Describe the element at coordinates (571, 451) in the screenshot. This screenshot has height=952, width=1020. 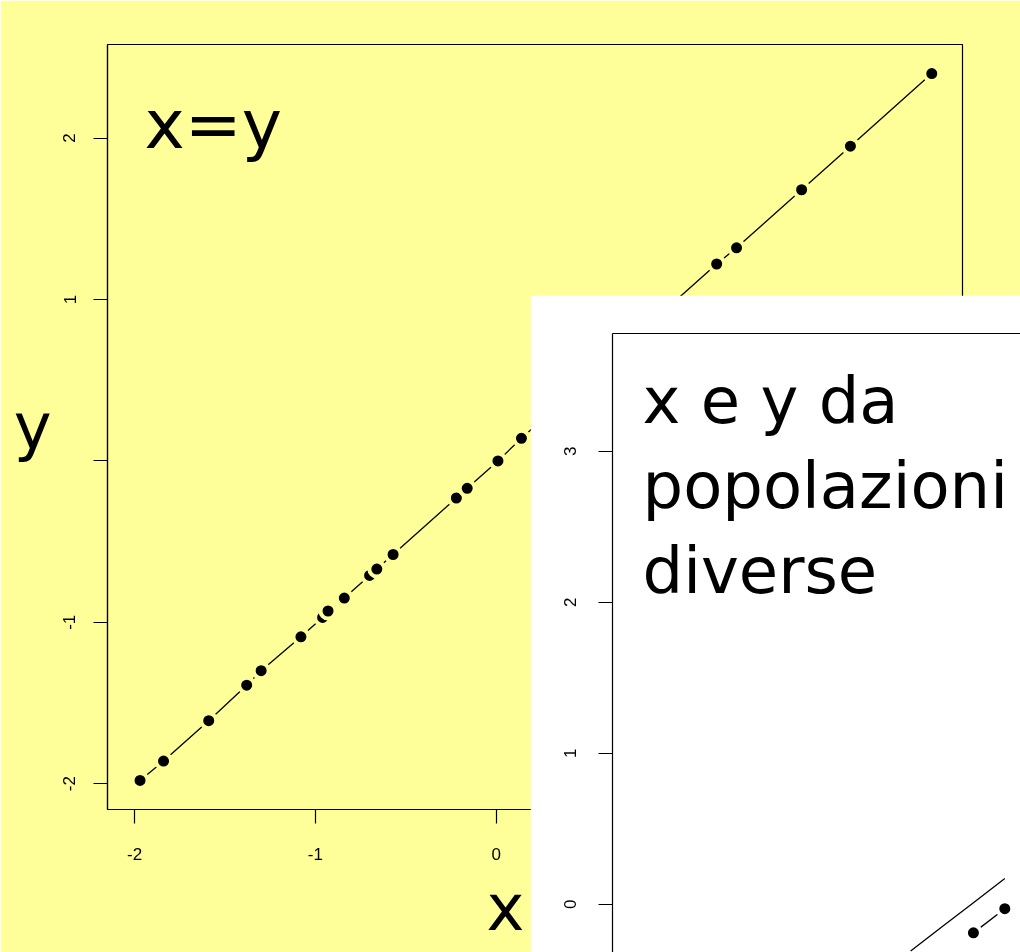
I see `y-tick-label: 3` at that location.